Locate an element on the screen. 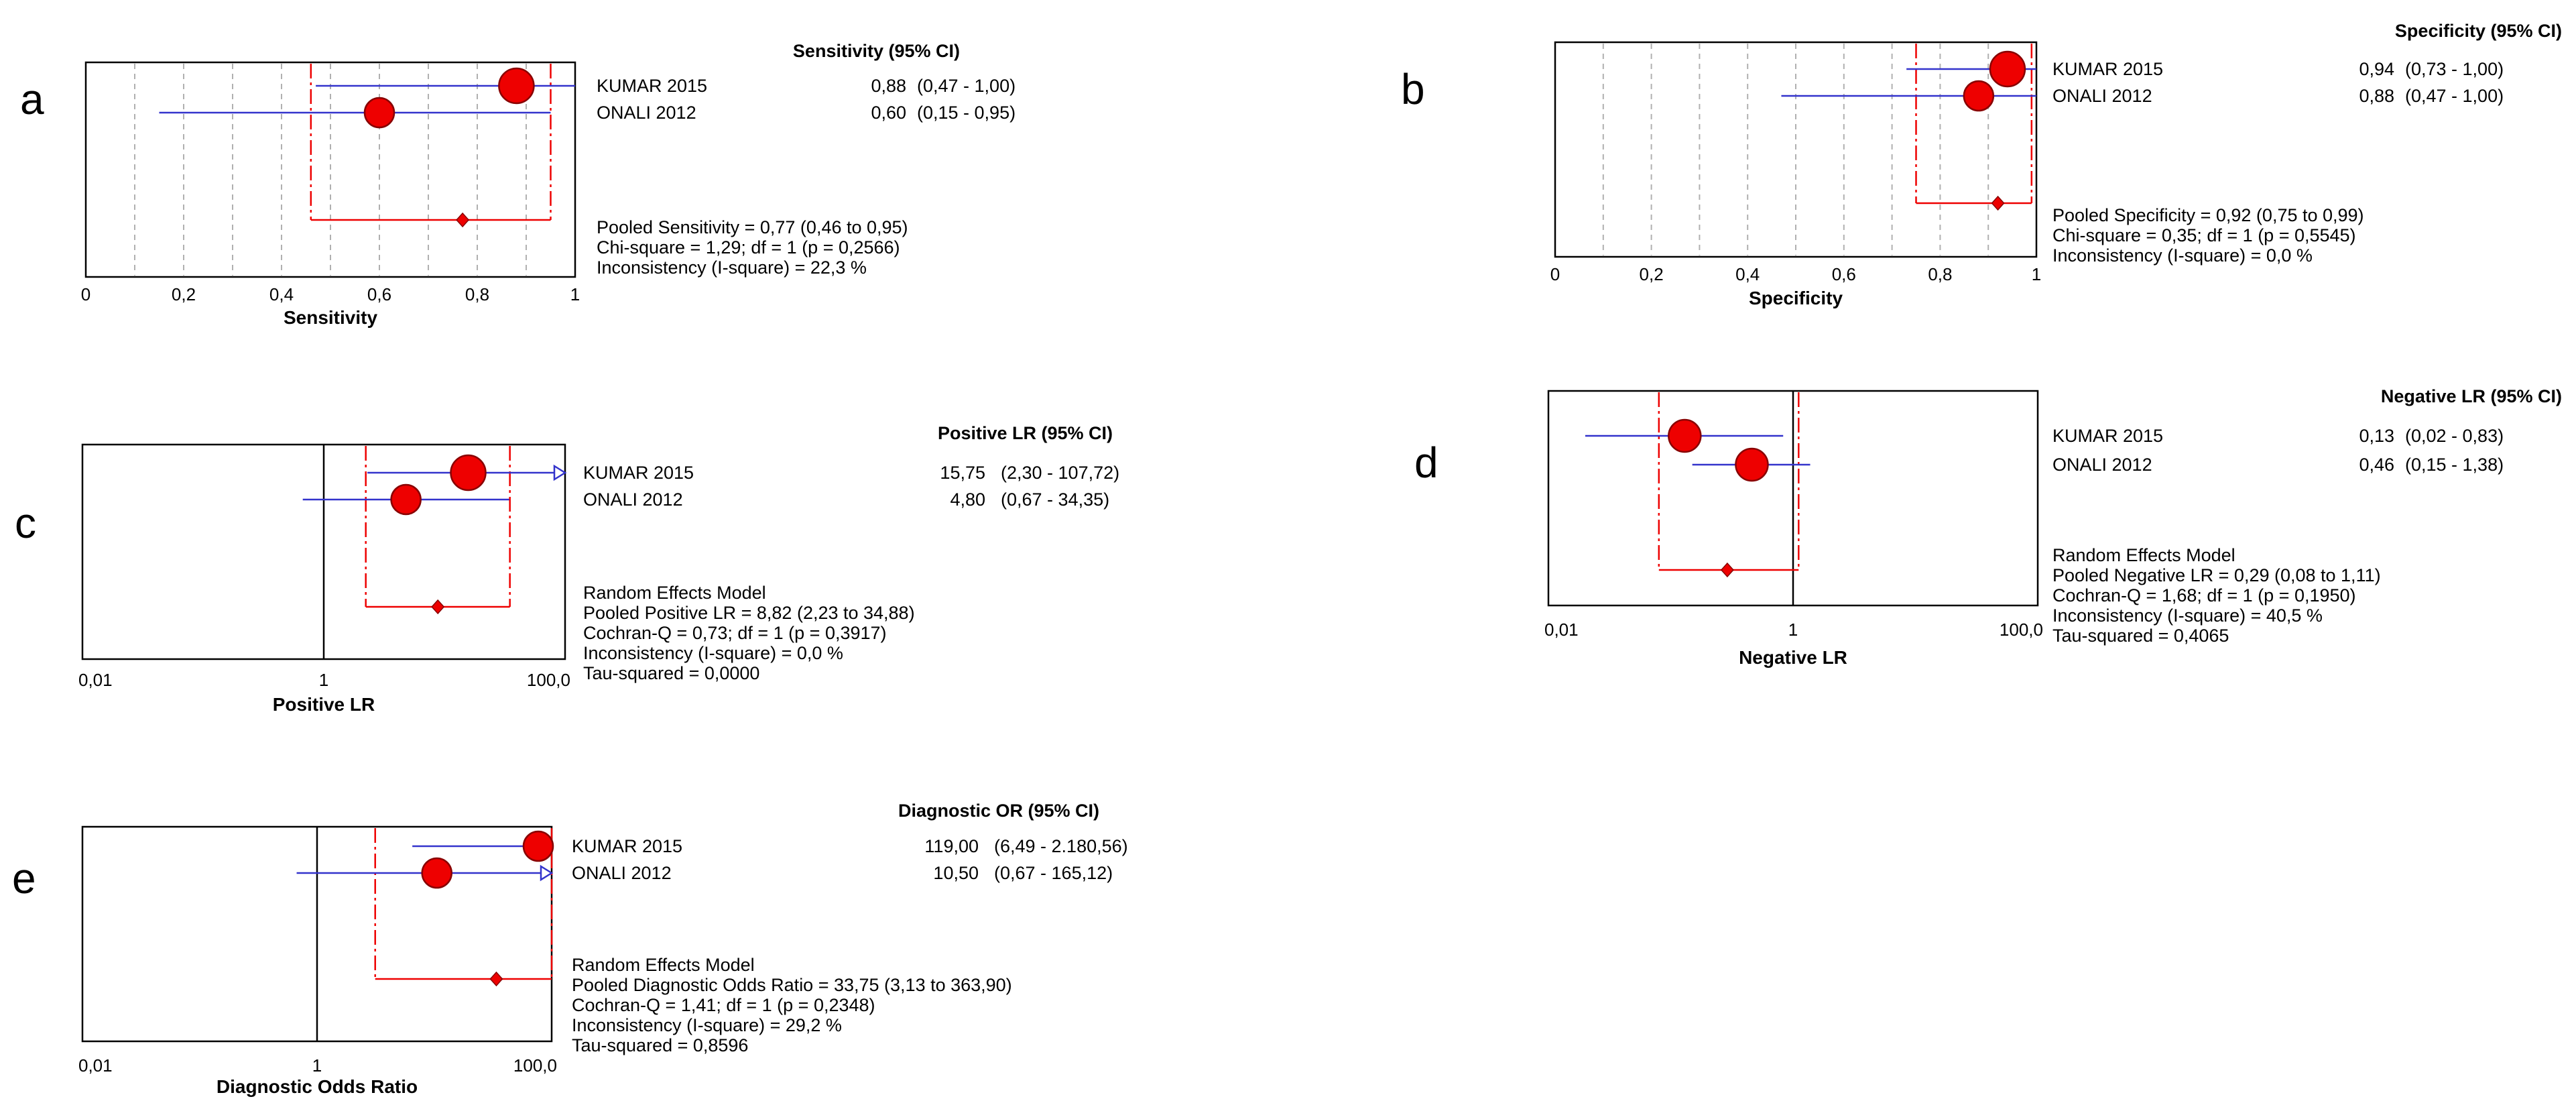 The image size is (2576, 1101). study-row: ONALI 2012 4,80 (0,67 - 34,35) is located at coordinates (705, 499).